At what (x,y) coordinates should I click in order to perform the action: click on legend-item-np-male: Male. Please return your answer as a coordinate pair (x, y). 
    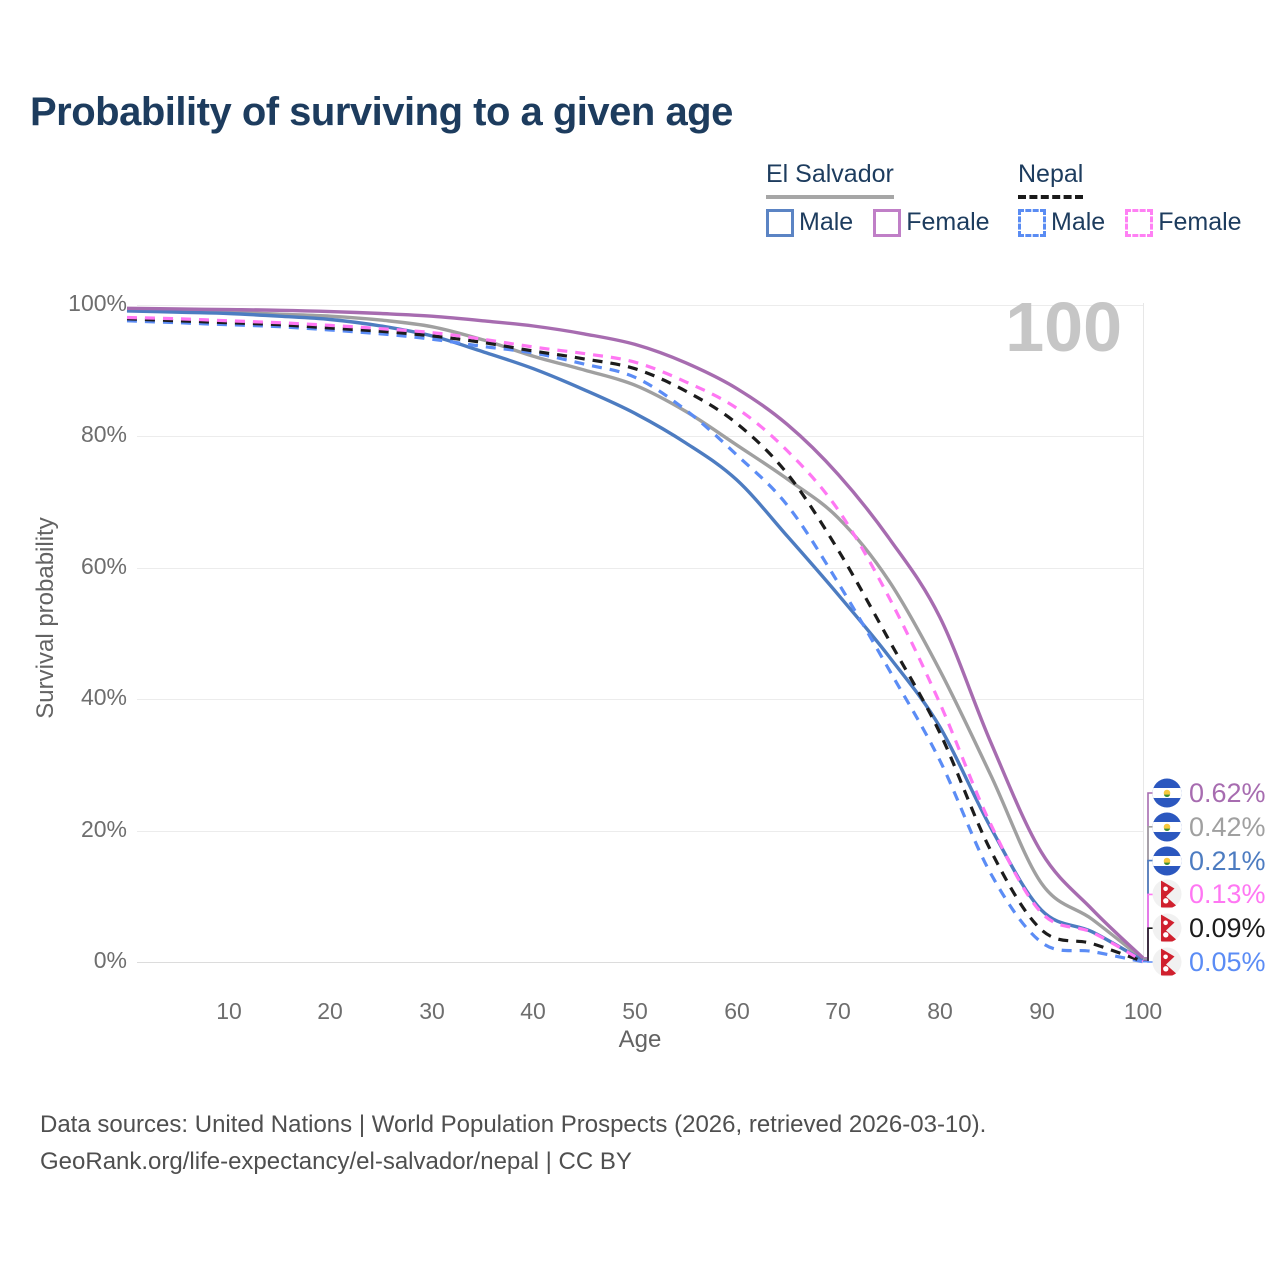
    Looking at the image, I should click on (1061, 222).